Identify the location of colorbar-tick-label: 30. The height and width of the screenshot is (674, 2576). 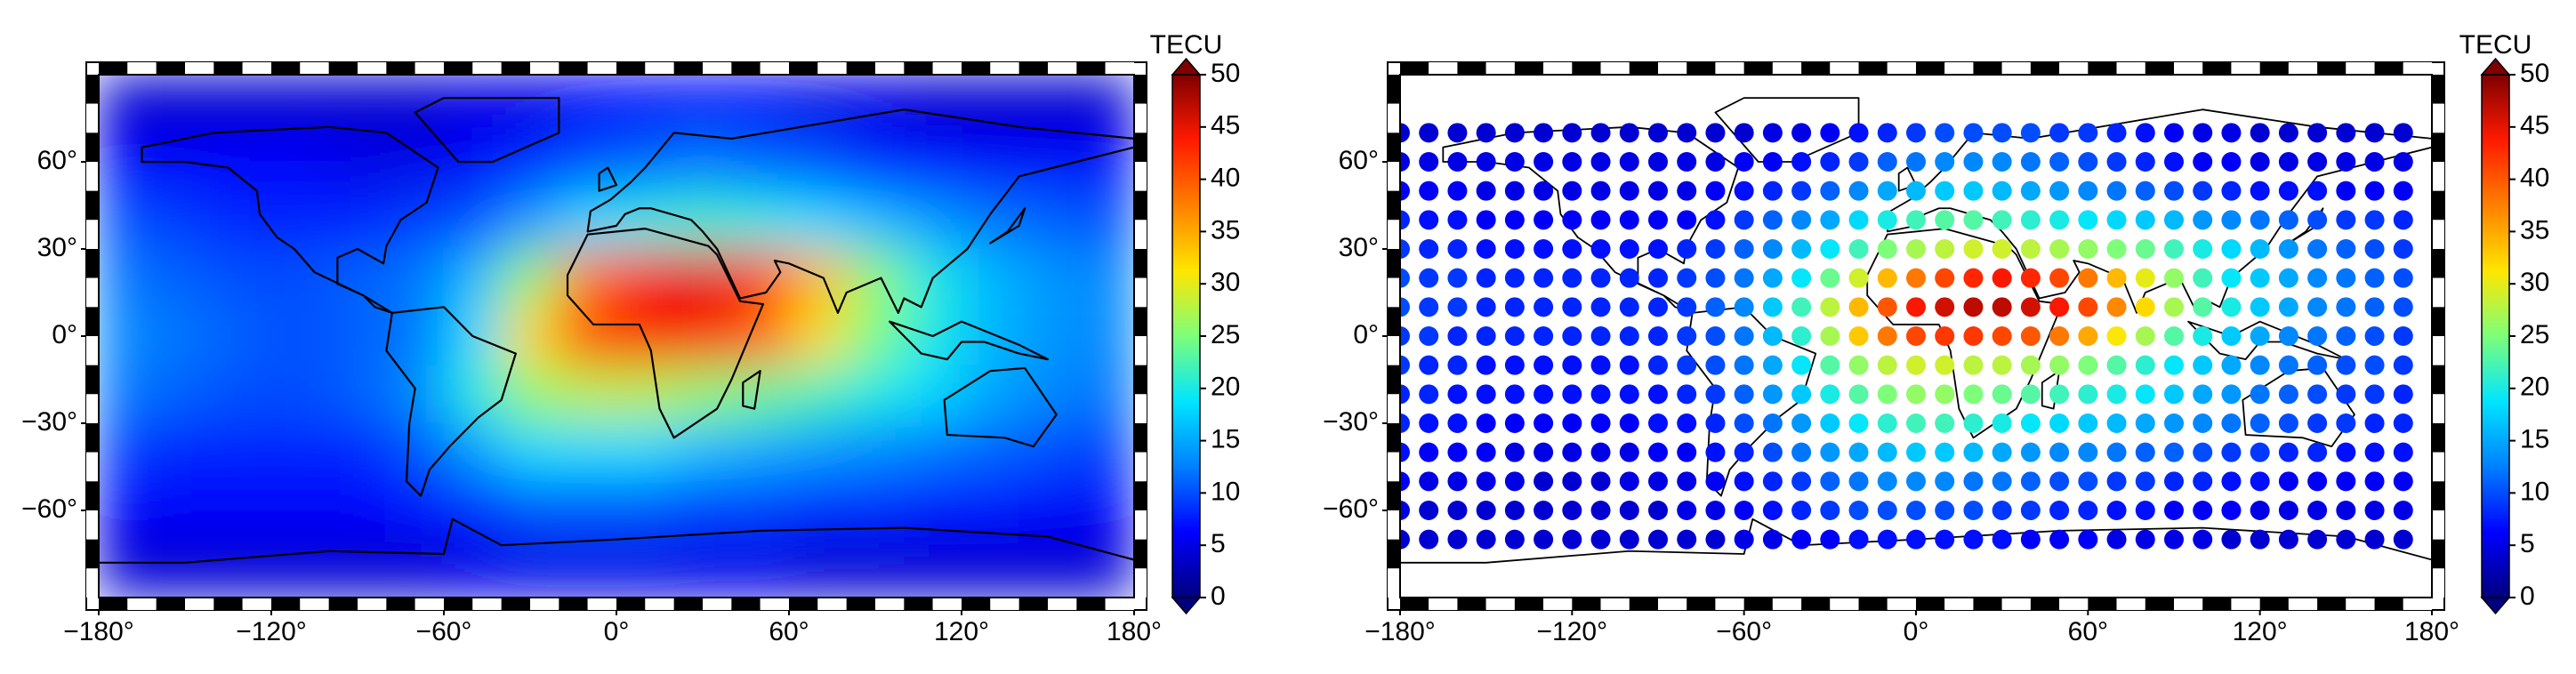
(2534, 282).